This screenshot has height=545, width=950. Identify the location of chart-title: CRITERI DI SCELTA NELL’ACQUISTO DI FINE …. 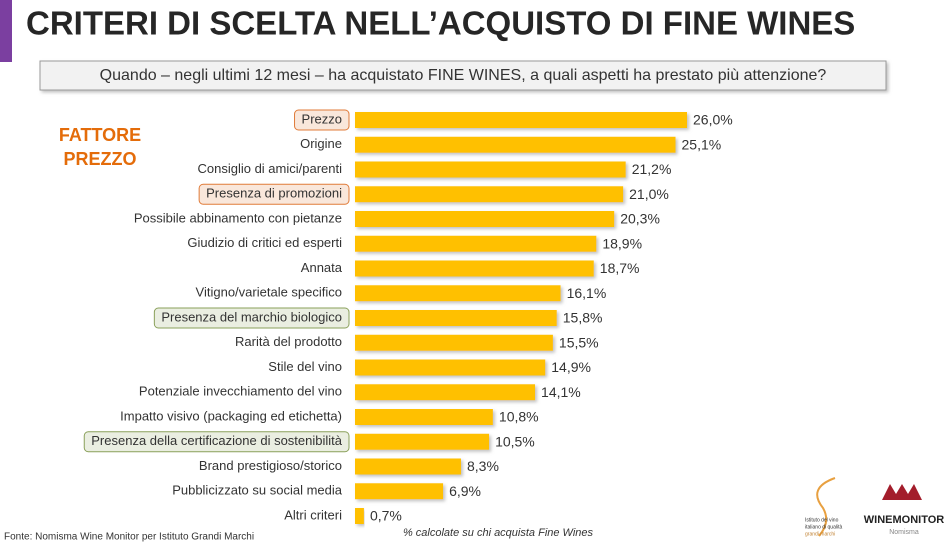
(440, 23).